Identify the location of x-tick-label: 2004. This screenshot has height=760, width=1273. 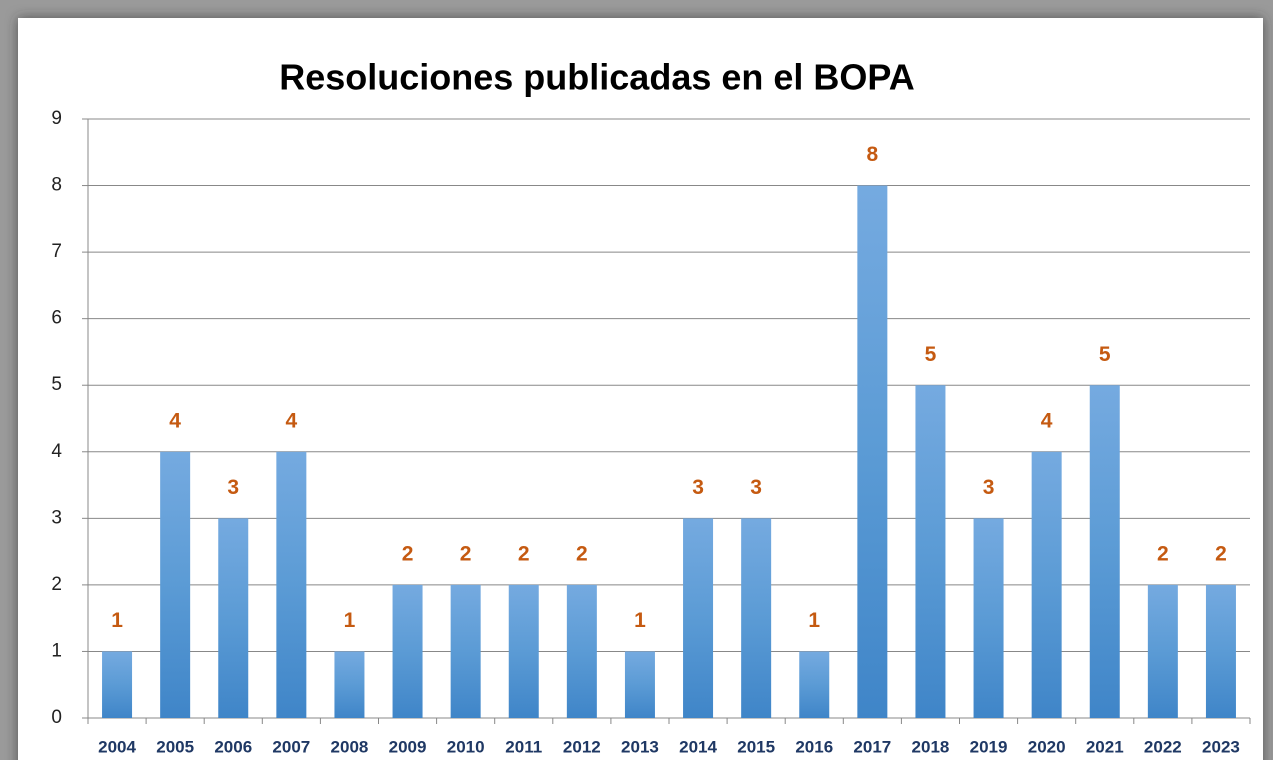
(117, 746).